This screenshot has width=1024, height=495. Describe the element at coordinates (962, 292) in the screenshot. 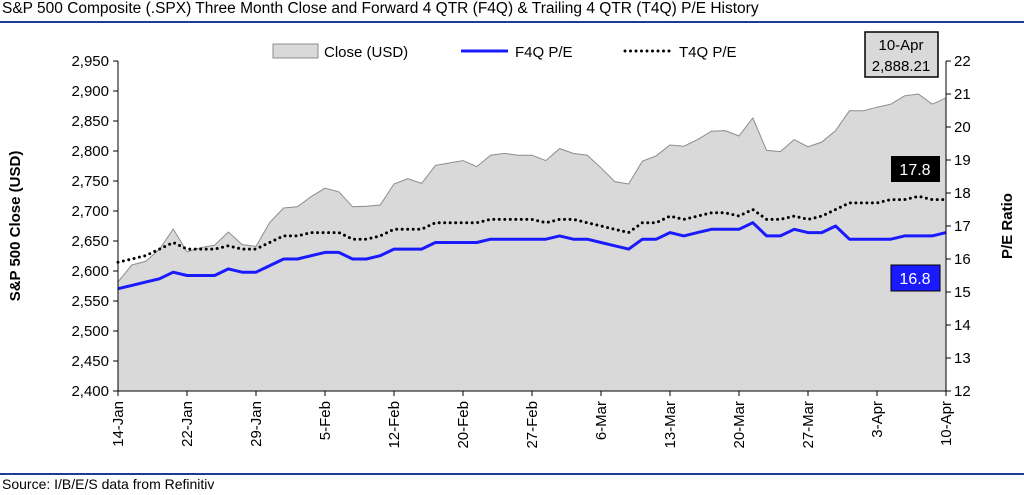

I see `y2-tick-label: 15` at that location.